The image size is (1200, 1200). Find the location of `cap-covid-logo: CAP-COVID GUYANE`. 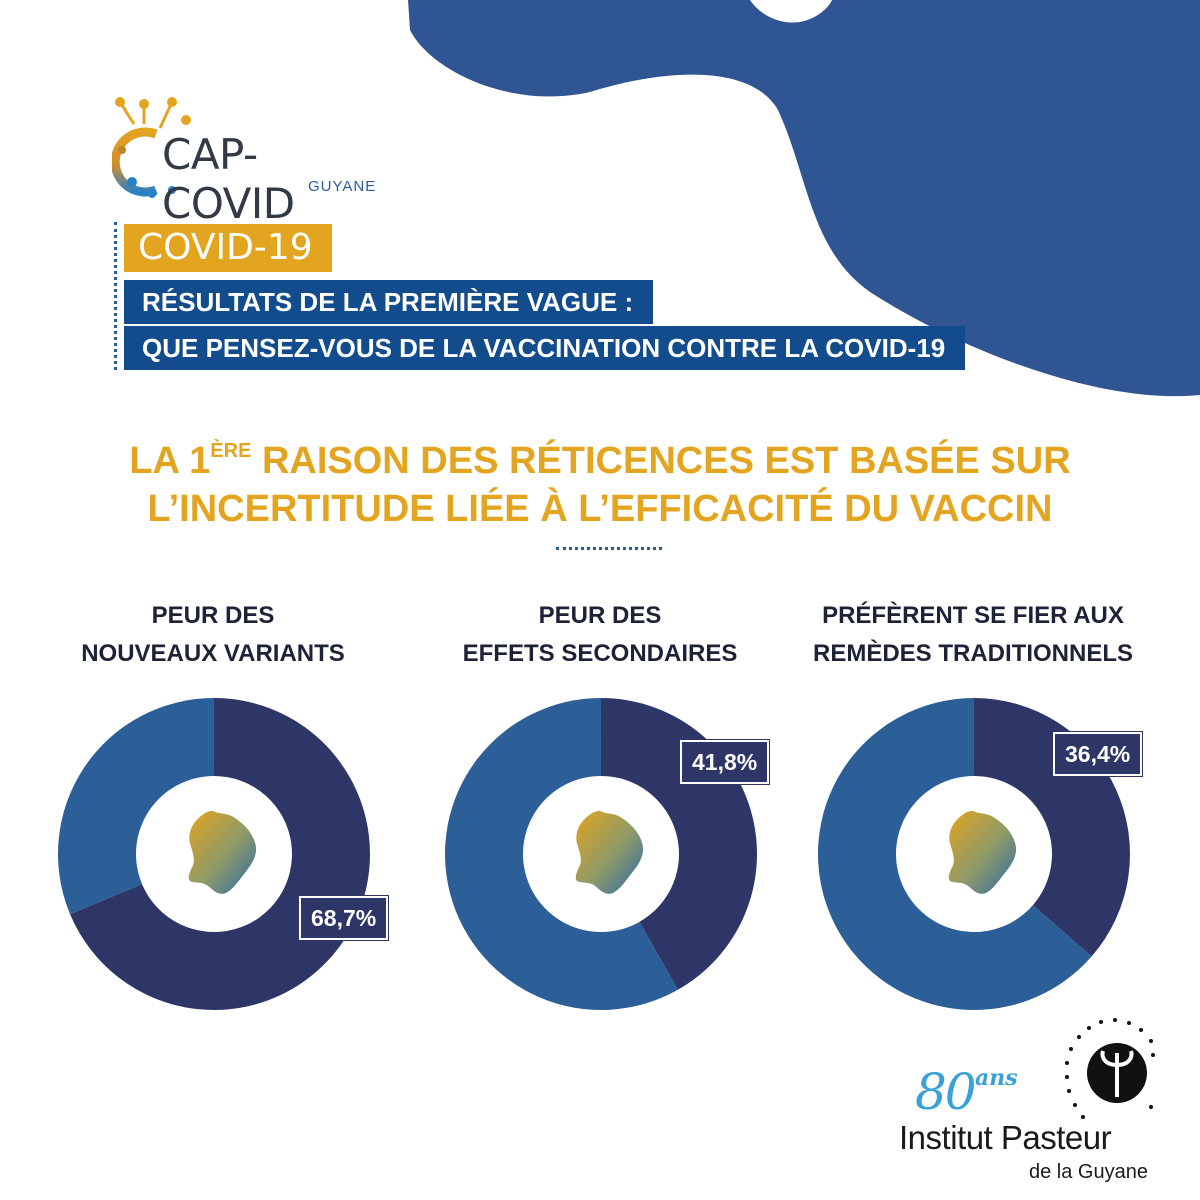

cap-covid-logo: CAP-COVID GUYANE is located at coordinates (247, 161).